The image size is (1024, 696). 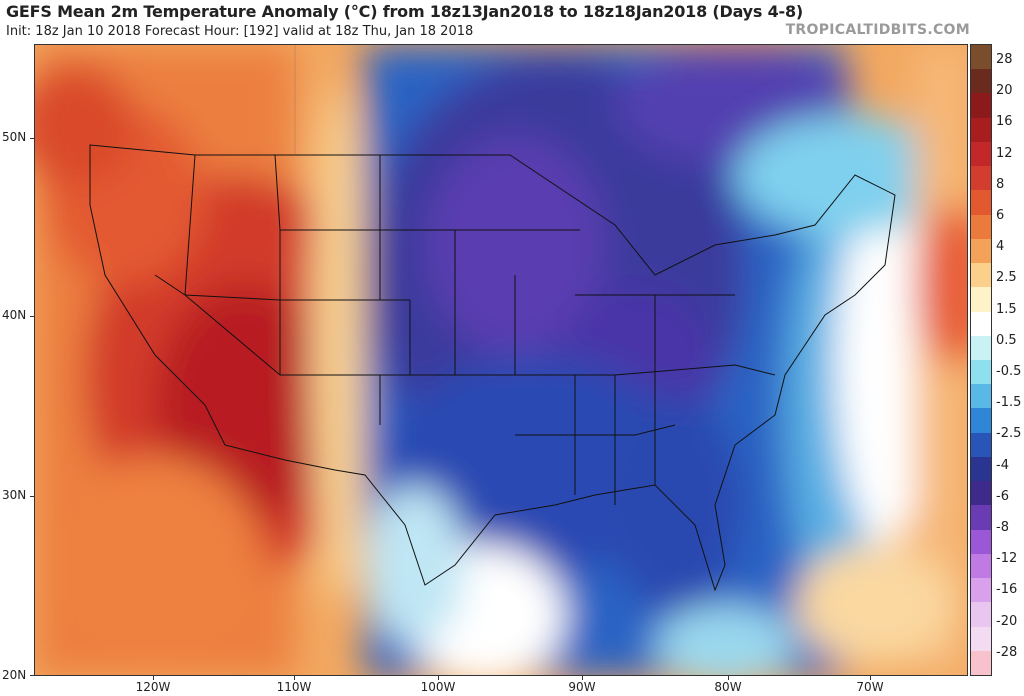 What do you see at coordinates (438, 687) in the screenshot?
I see `lon-label-100w: 100W` at bounding box center [438, 687].